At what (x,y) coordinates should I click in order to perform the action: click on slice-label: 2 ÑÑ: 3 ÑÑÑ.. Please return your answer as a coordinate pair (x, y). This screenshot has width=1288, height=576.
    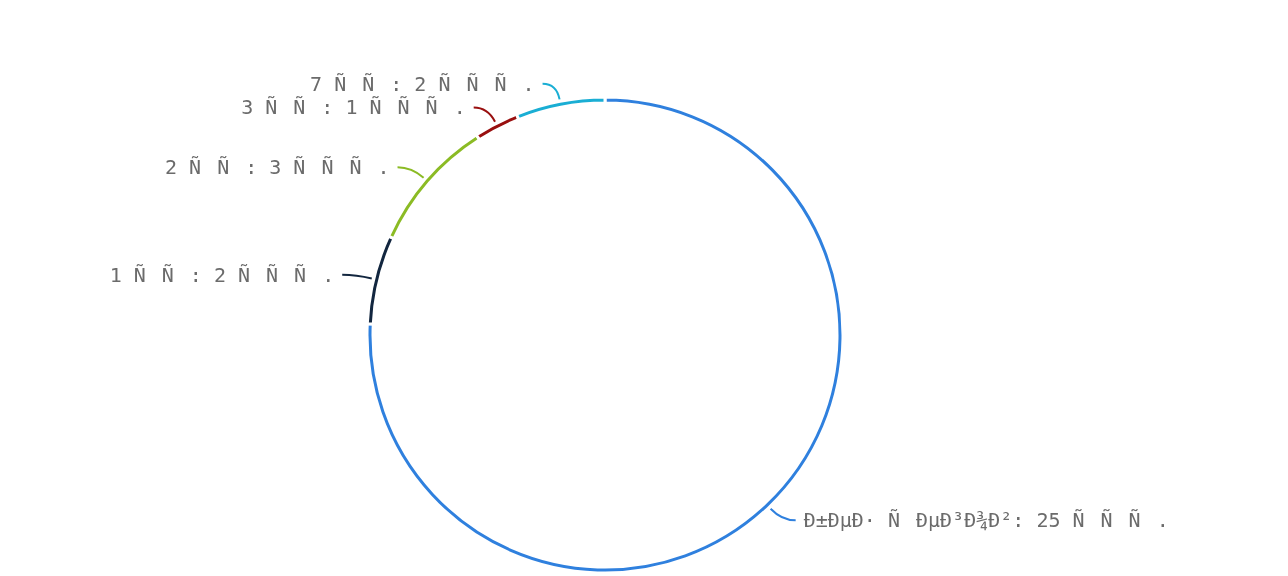
    Looking at the image, I should click on (277, 167).